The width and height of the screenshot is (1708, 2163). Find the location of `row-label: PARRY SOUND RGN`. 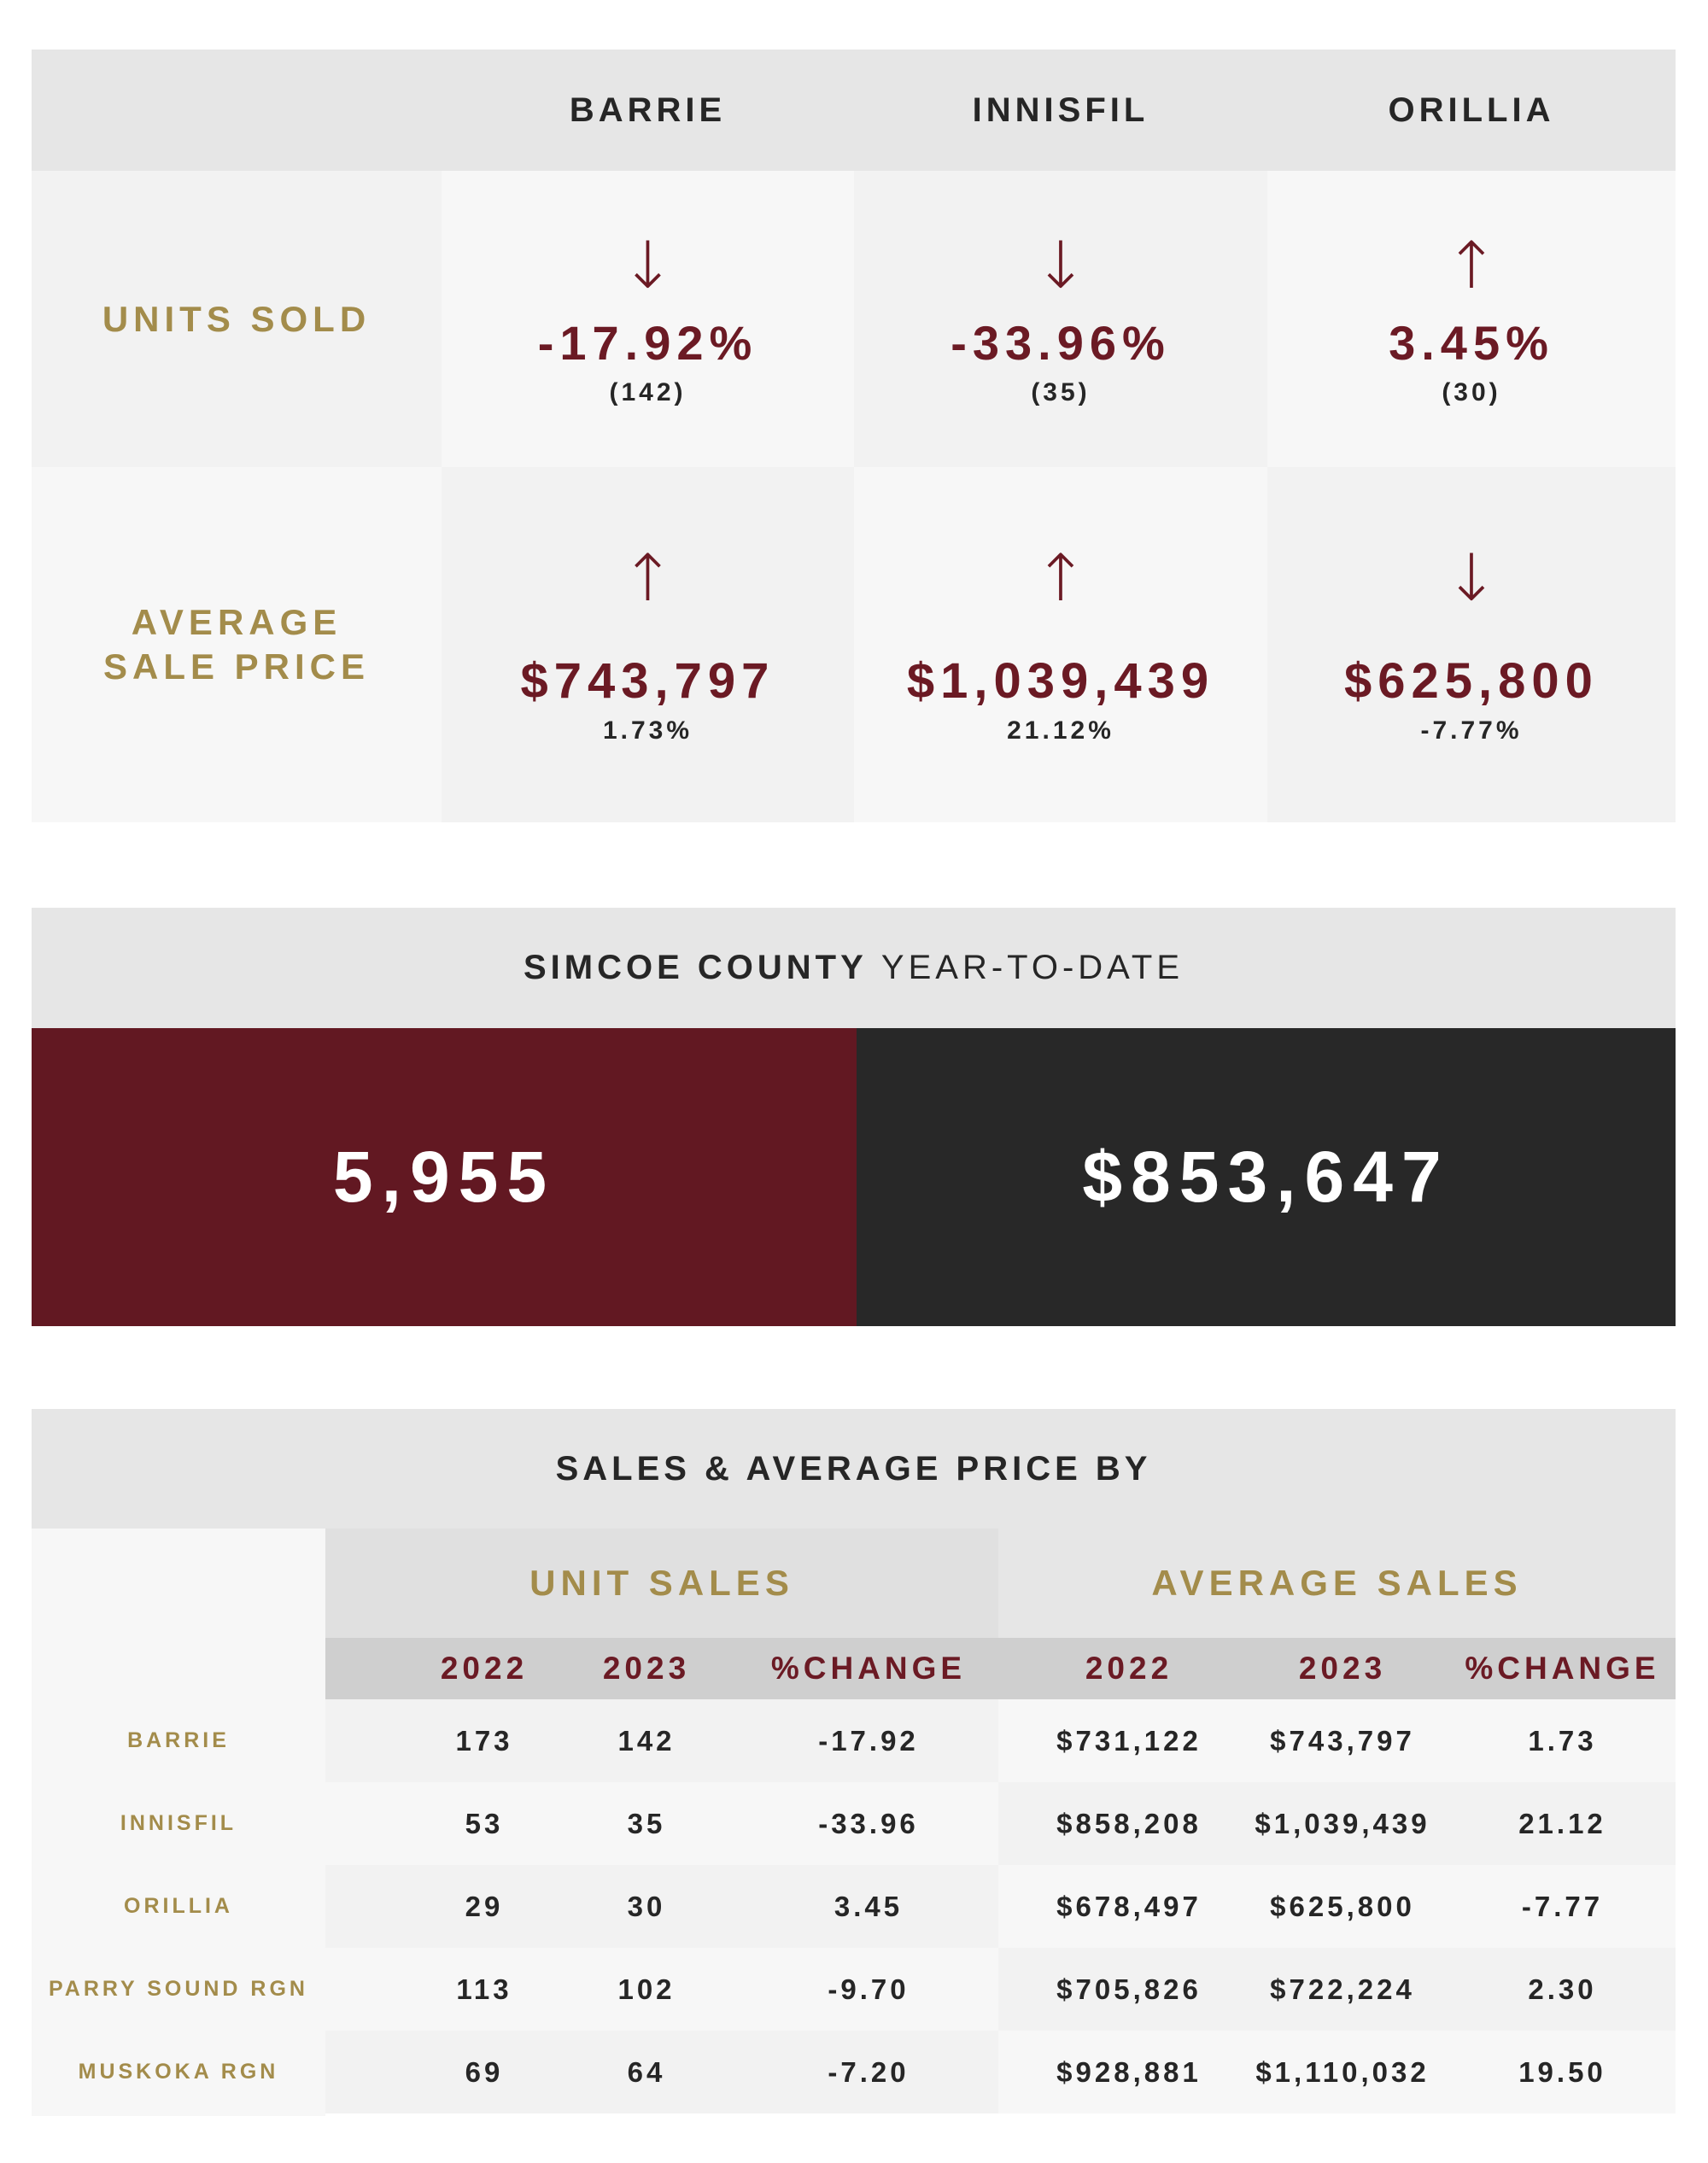

row-label: PARRY SOUND RGN is located at coordinates (178, 1989).